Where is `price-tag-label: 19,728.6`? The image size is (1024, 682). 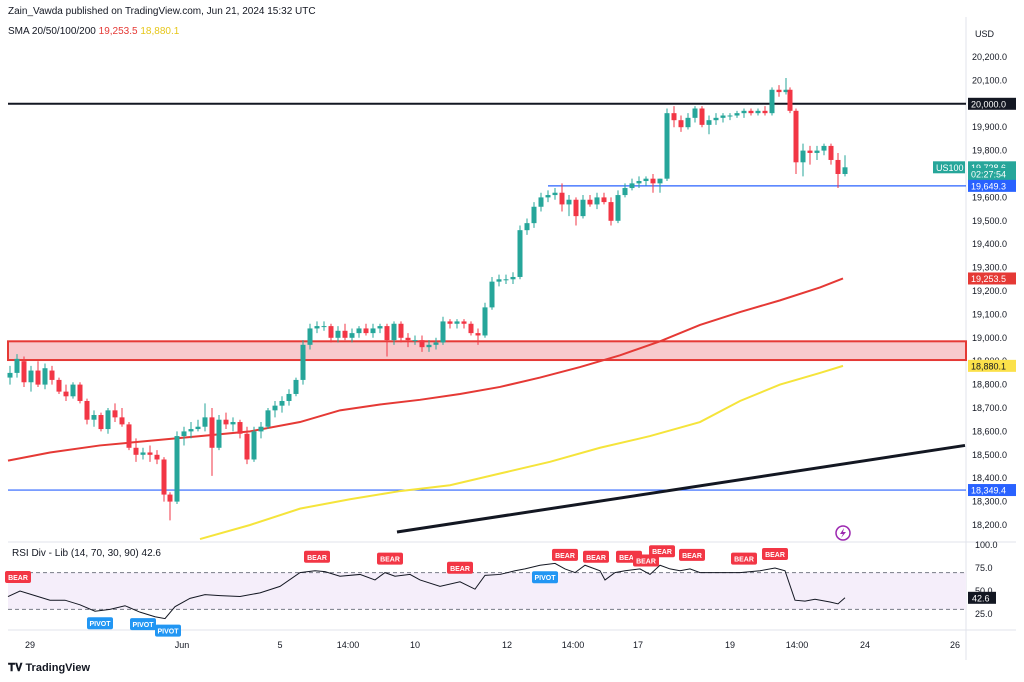 price-tag-label: 19,728.6 is located at coordinates (988, 168).